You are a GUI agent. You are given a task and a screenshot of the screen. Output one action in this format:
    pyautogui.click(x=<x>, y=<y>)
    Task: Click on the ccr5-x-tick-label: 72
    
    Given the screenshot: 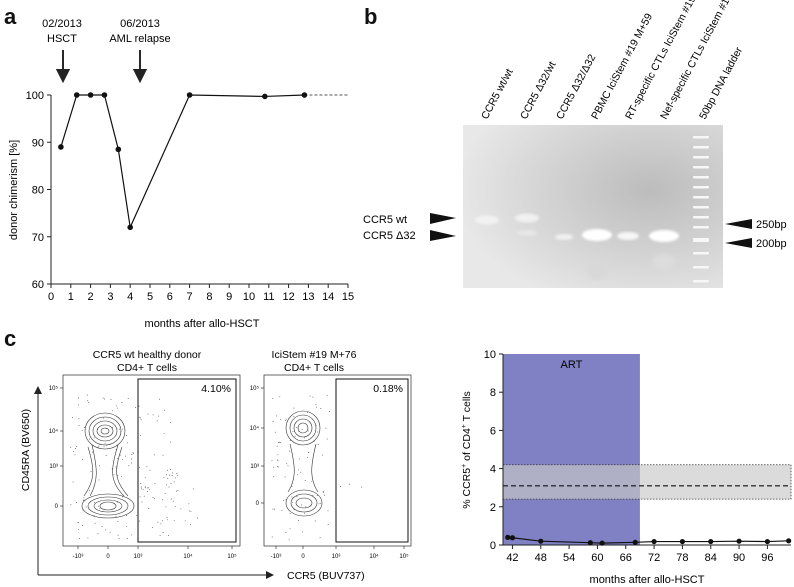 What is the action you would take?
    pyautogui.click(x=654, y=558)
    